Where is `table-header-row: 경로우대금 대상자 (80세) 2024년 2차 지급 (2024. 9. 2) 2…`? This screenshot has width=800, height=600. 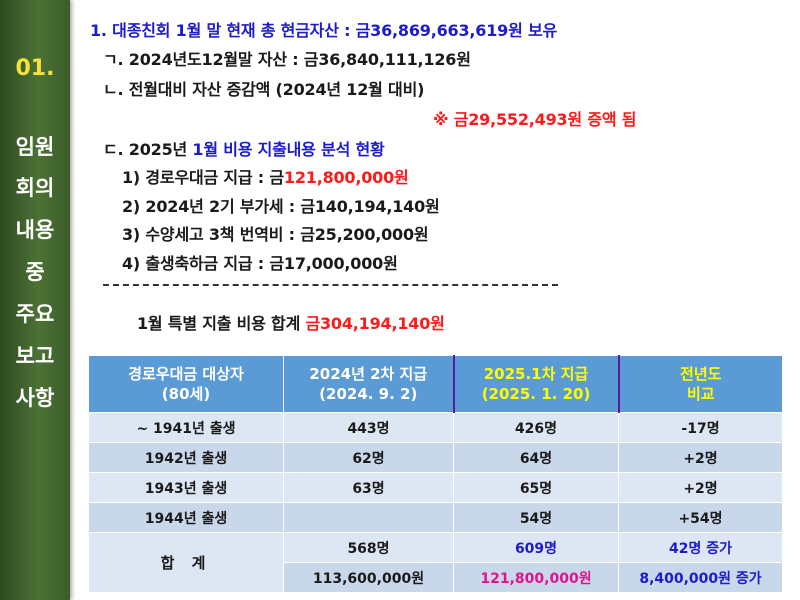
table-header-row: 경로우대금 대상자 (80세) 2024년 2차 지급 (2024. 9. 2) 2… is located at coordinates (435, 384).